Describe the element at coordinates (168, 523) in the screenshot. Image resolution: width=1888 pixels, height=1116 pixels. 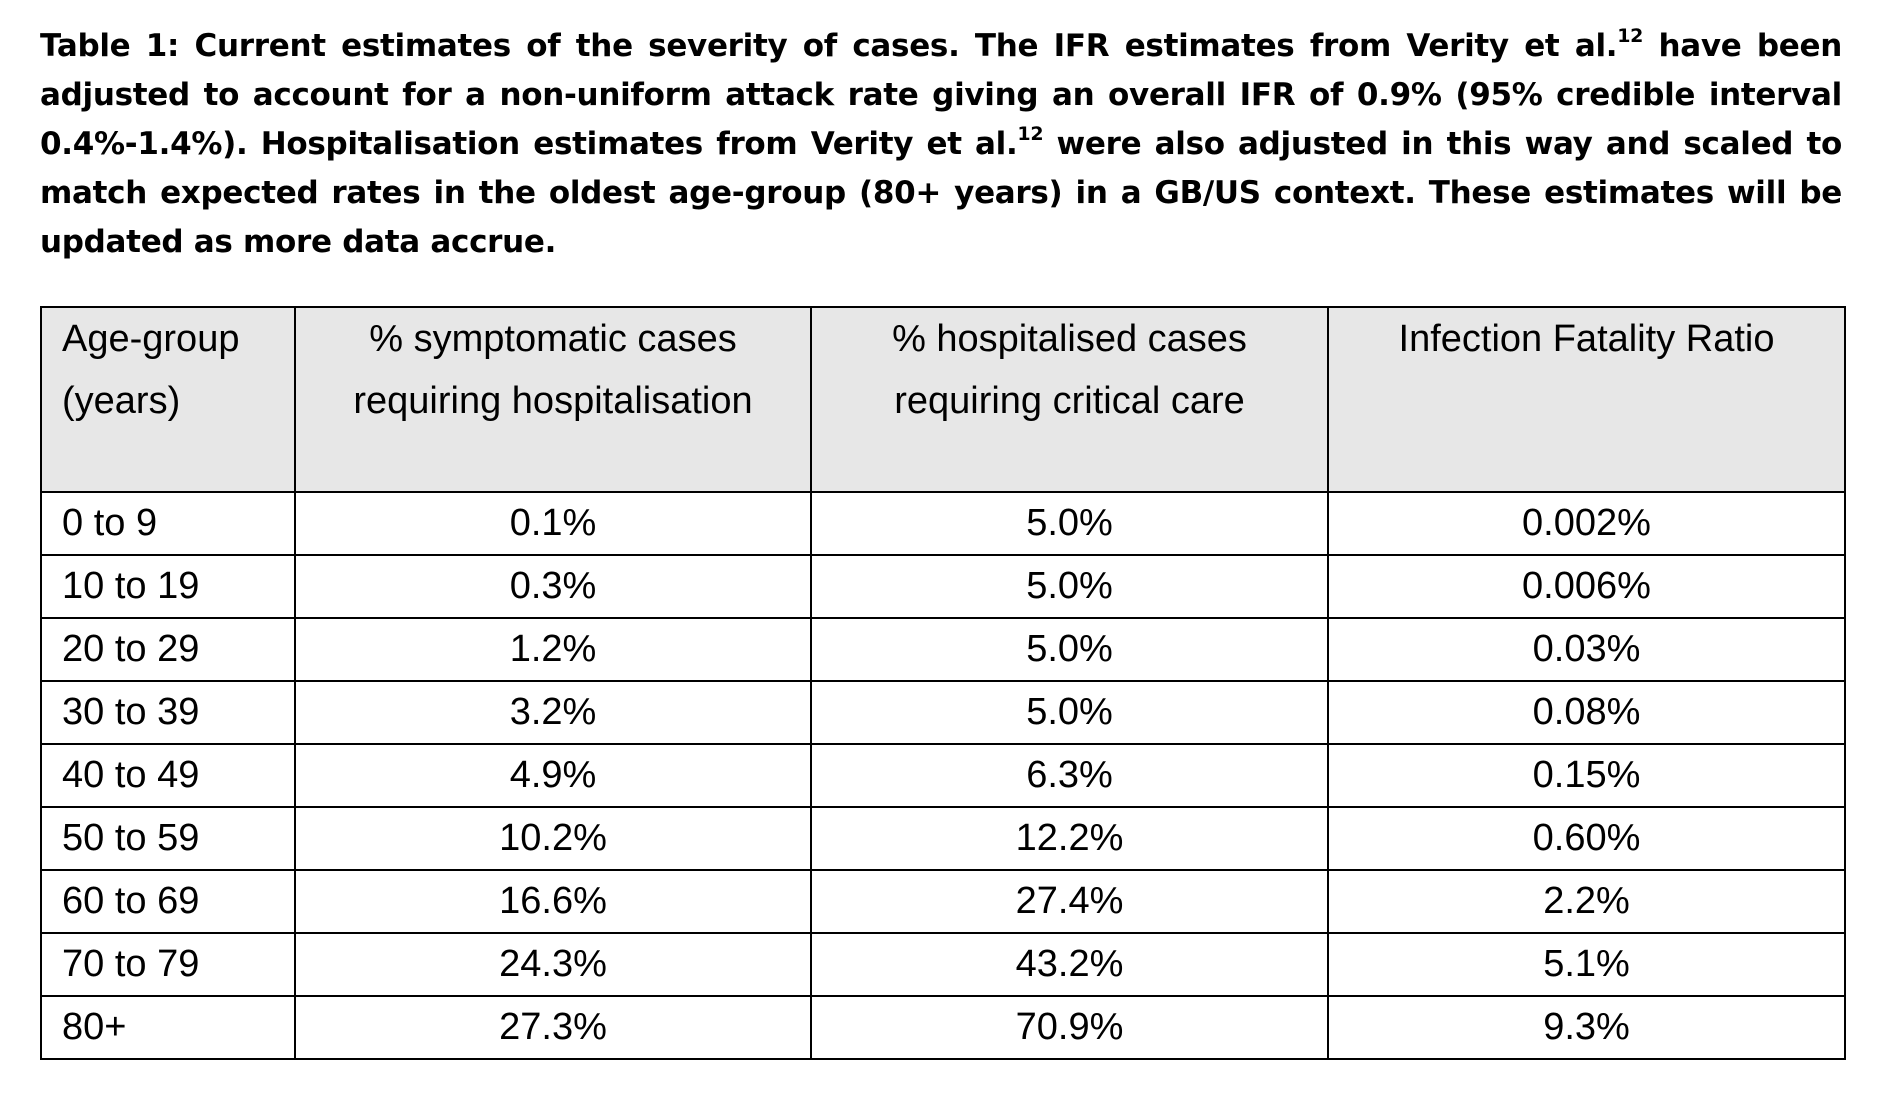
I see `age-group-cell: 0 to 9` at that location.